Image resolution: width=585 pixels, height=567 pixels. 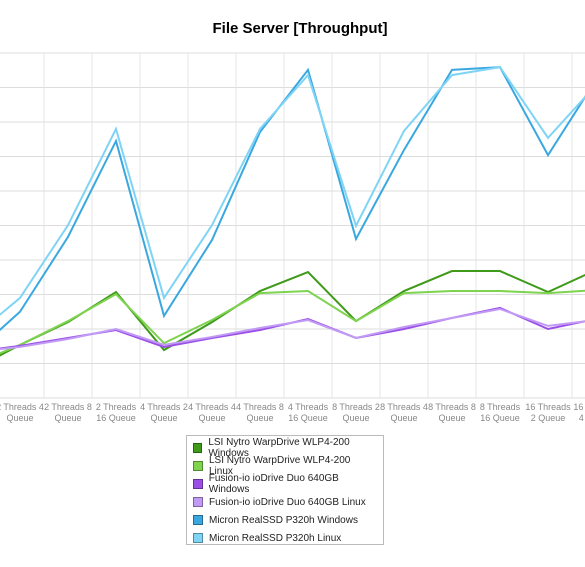 I want to click on x-tick-label: 2 Threads 16 Queue, so click(x=116, y=412).